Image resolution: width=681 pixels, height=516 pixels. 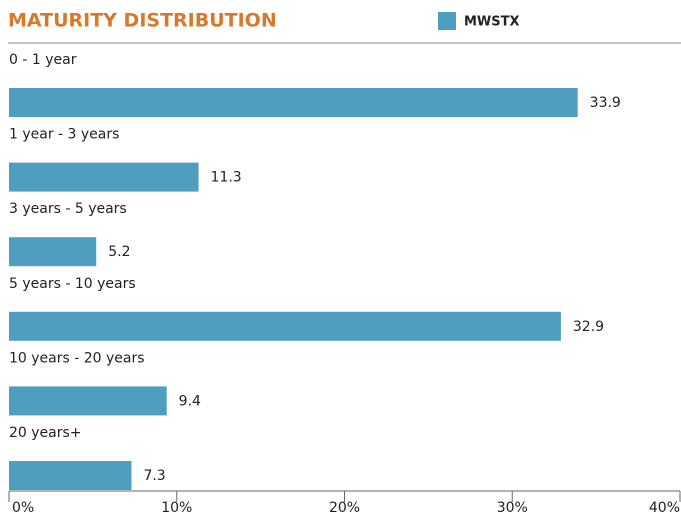 I want to click on x-tick-label: 30%, so click(x=512, y=508).